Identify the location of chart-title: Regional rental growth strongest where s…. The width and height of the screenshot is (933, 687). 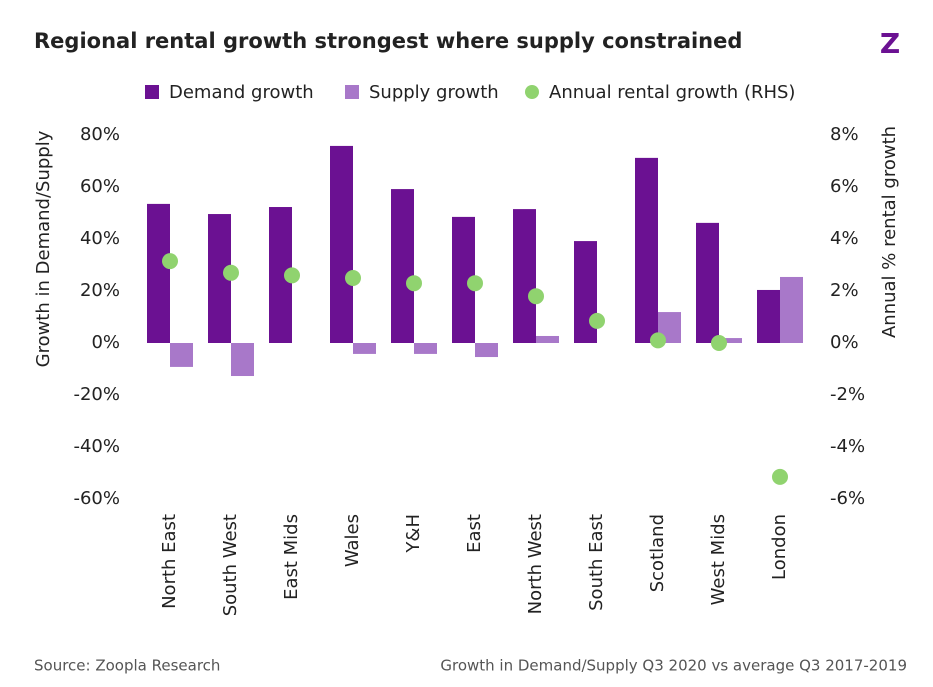
(388, 41).